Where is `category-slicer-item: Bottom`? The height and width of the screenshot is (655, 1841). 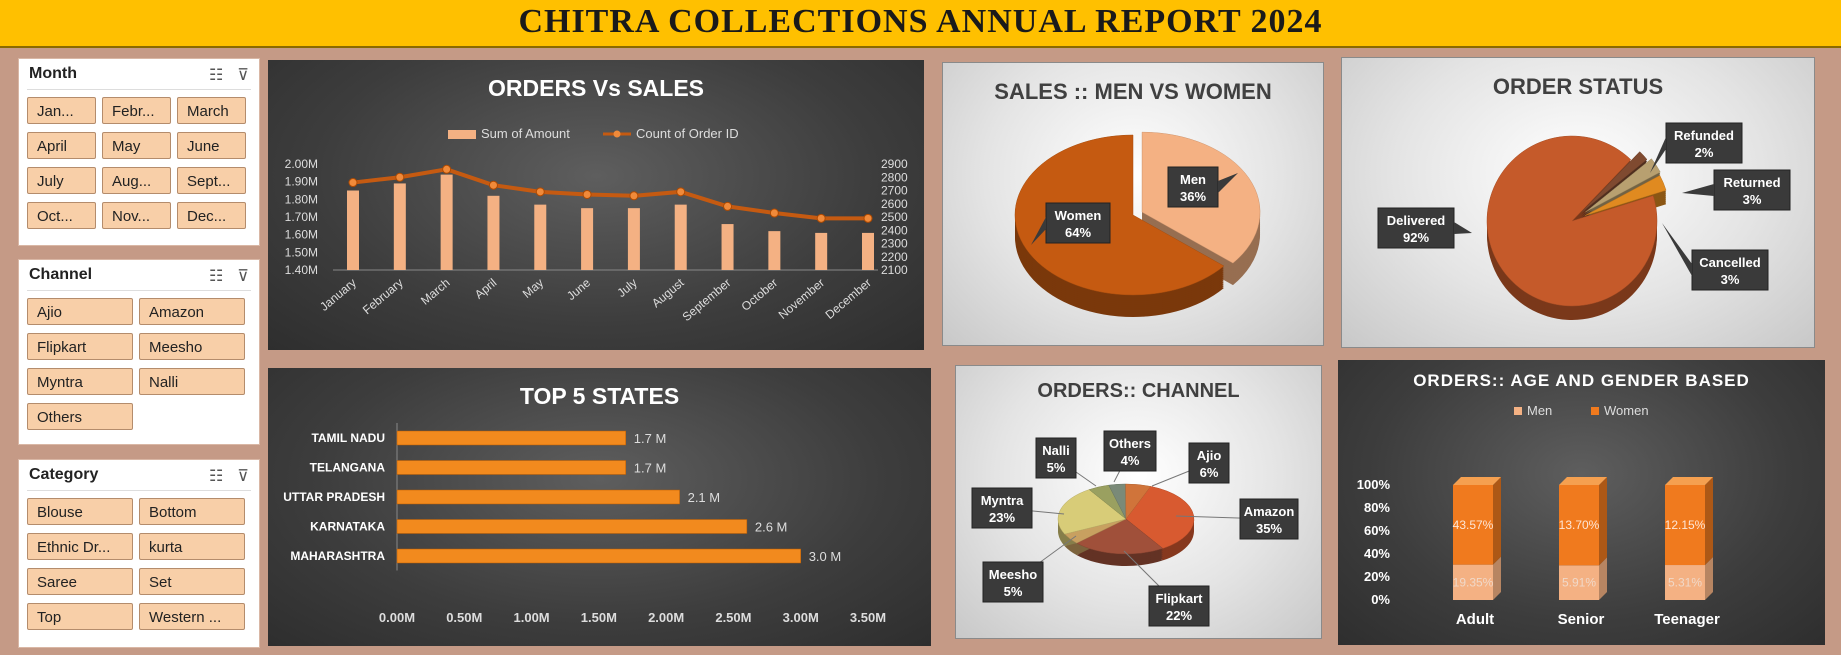 category-slicer-item: Bottom is located at coordinates (192, 511).